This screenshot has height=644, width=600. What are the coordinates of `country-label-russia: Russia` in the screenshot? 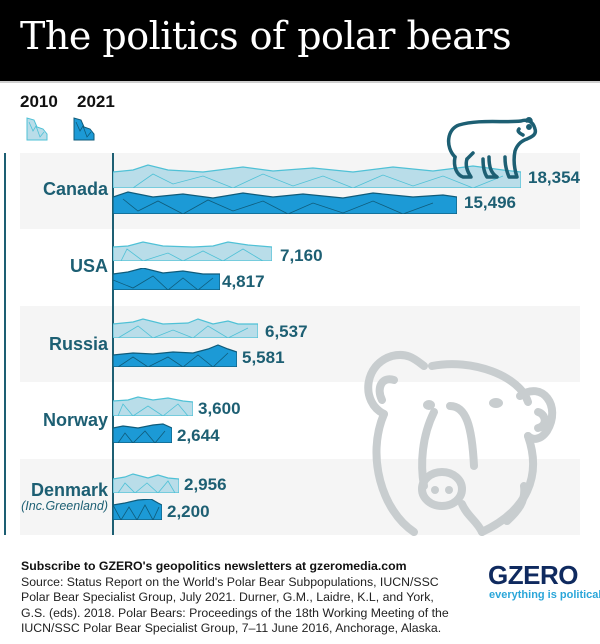 It's located at (78, 344).